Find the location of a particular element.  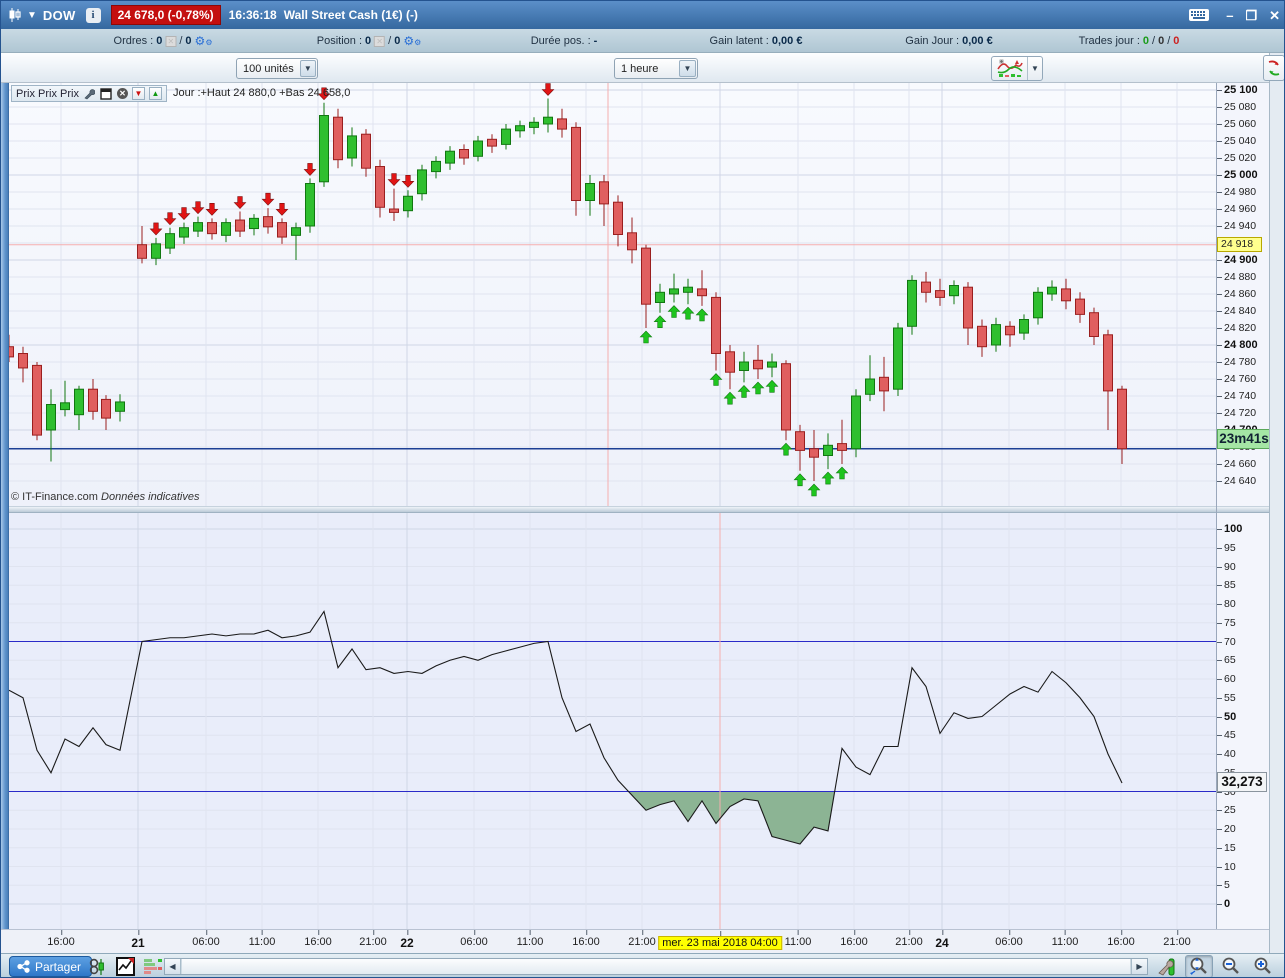

close-button: ✕ is located at coordinates (1274, 15).